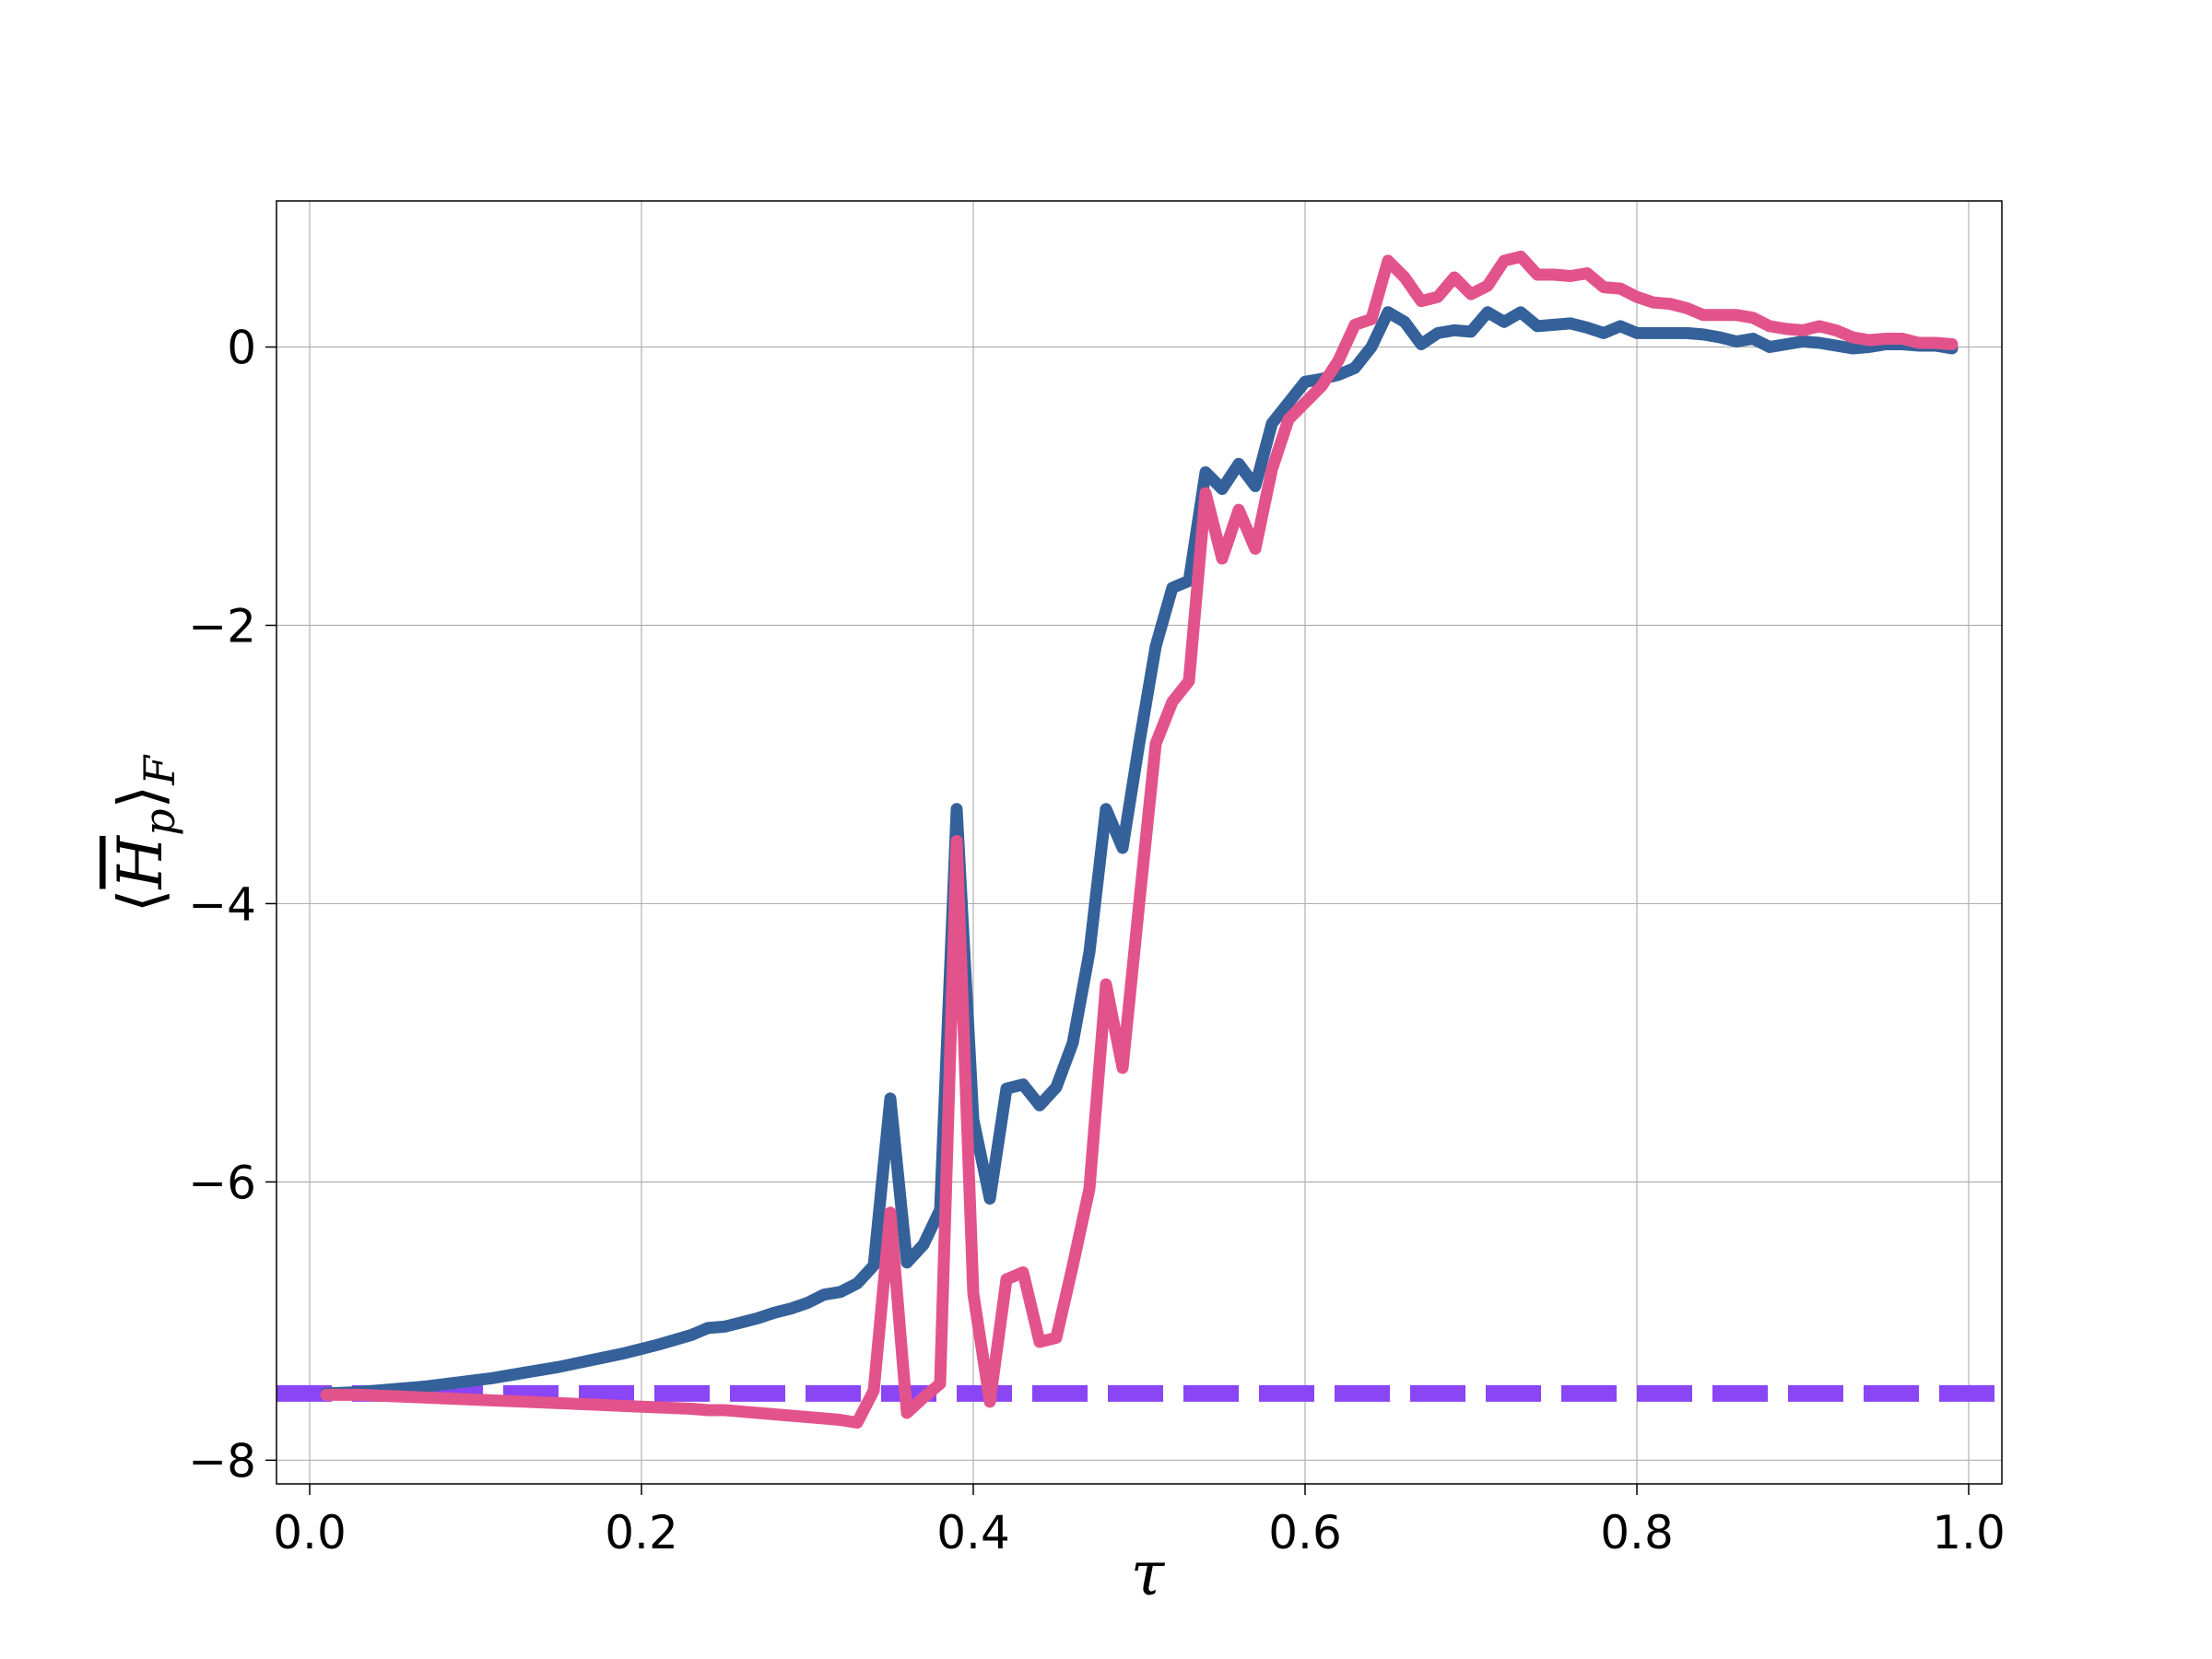  Describe the element at coordinates (973, 1532) in the screenshot. I see `x-tick-label: 0.4` at that location.